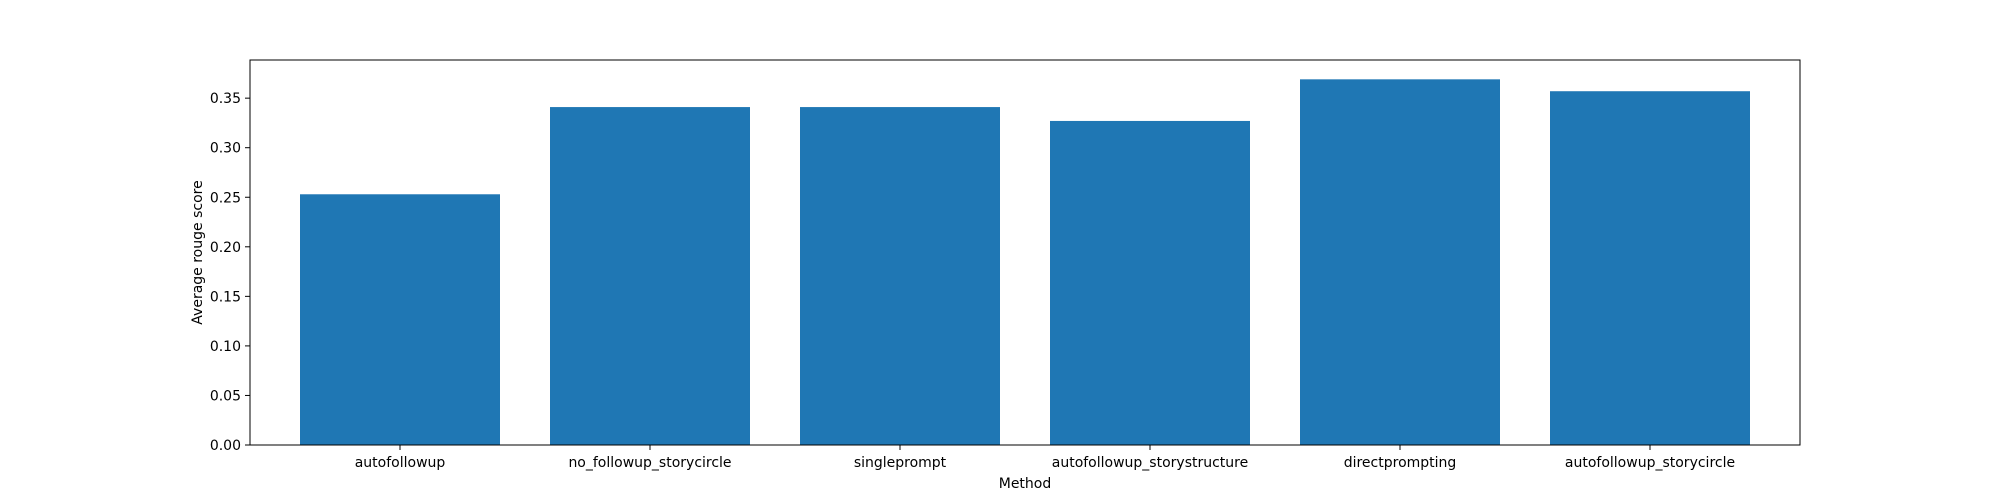 This screenshot has width=2000, height=504. What do you see at coordinates (1650, 463) in the screenshot?
I see `x-tick-label: autofollowup_storycircle` at bounding box center [1650, 463].